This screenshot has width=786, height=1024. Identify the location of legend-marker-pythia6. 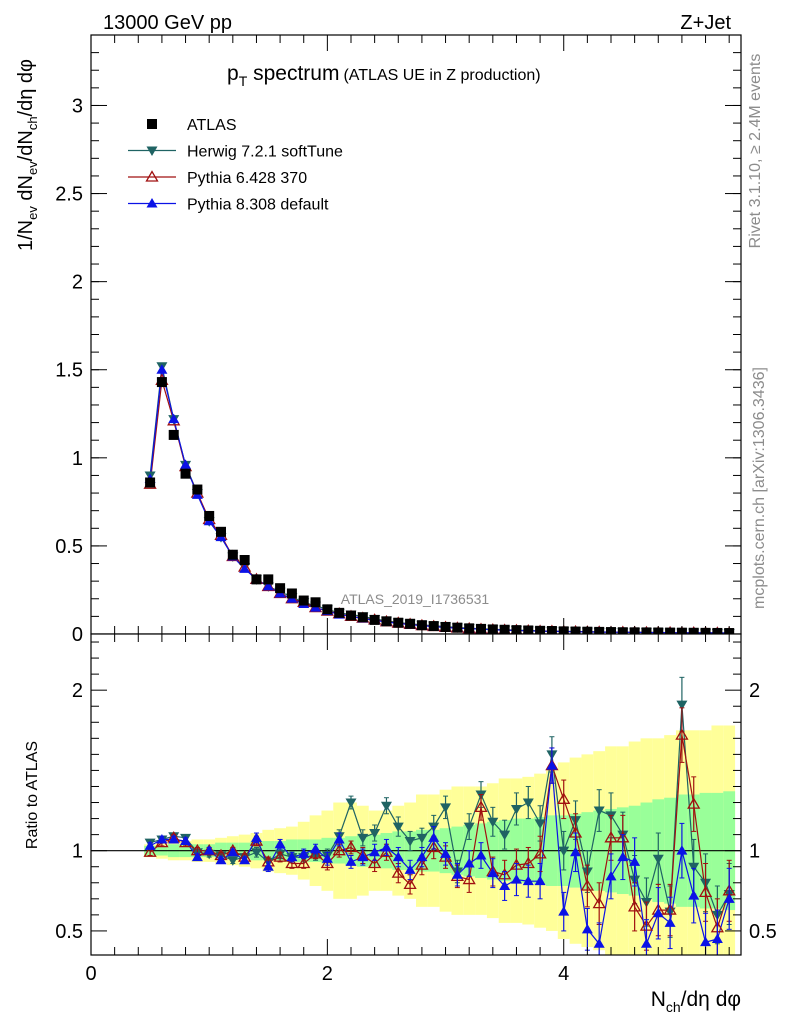
(152, 176).